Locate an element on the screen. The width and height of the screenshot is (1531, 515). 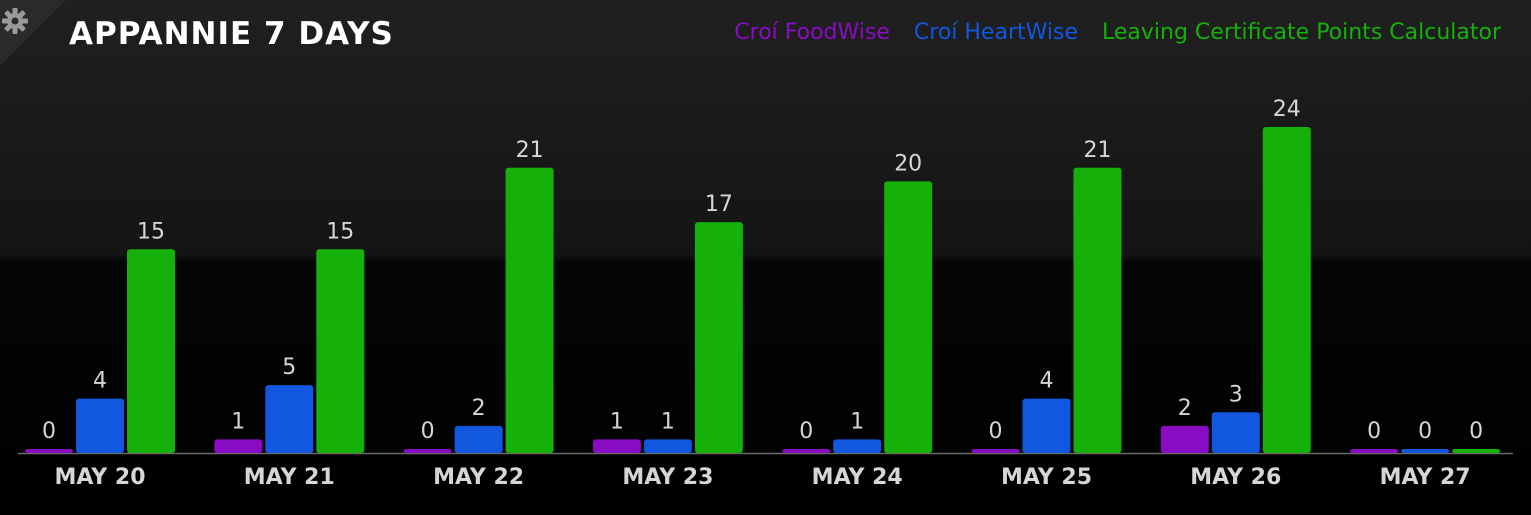
widget-title: APPANNIE 7 DAYS is located at coordinates (231, 34).